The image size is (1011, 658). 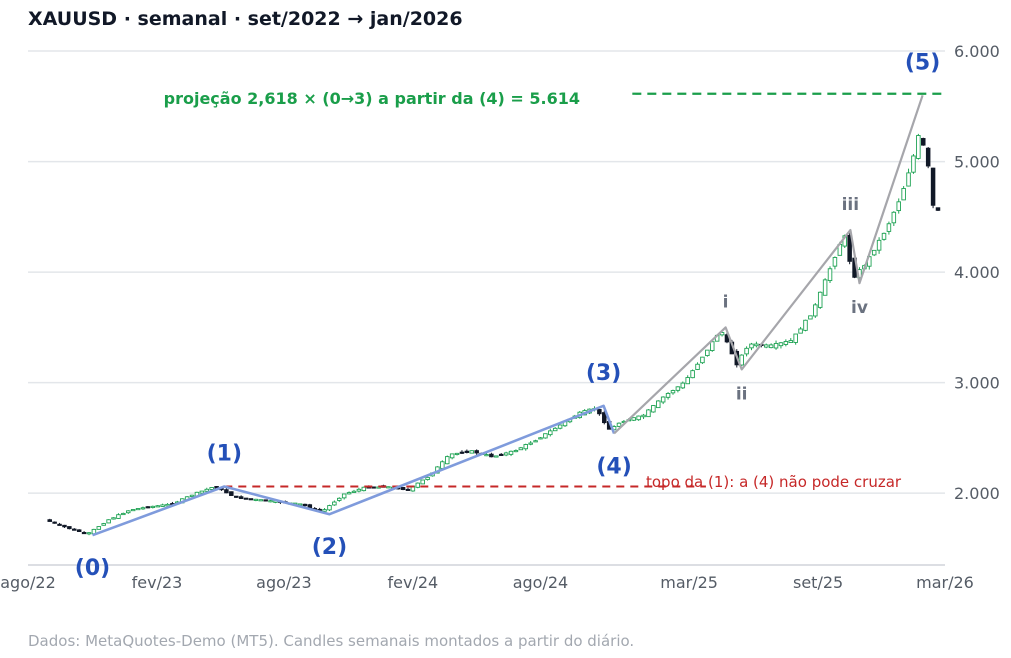 I want to click on x-tick-label: mar/26, so click(x=945, y=582).